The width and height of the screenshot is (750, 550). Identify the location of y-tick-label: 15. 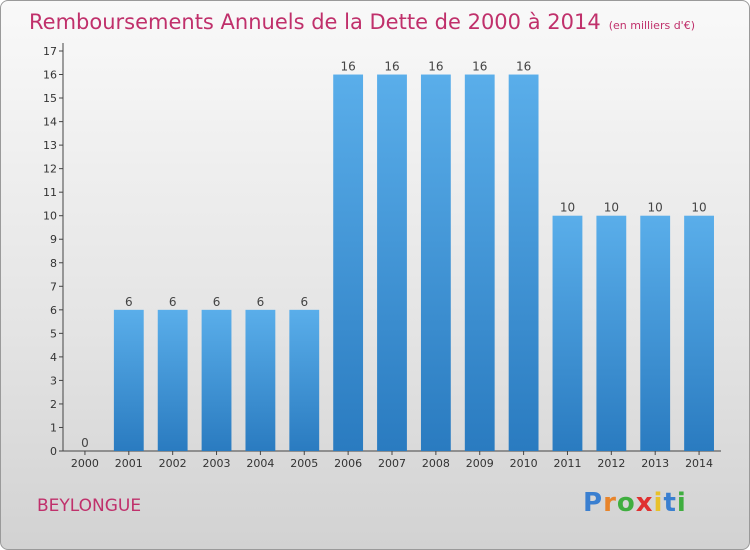
(50, 98).